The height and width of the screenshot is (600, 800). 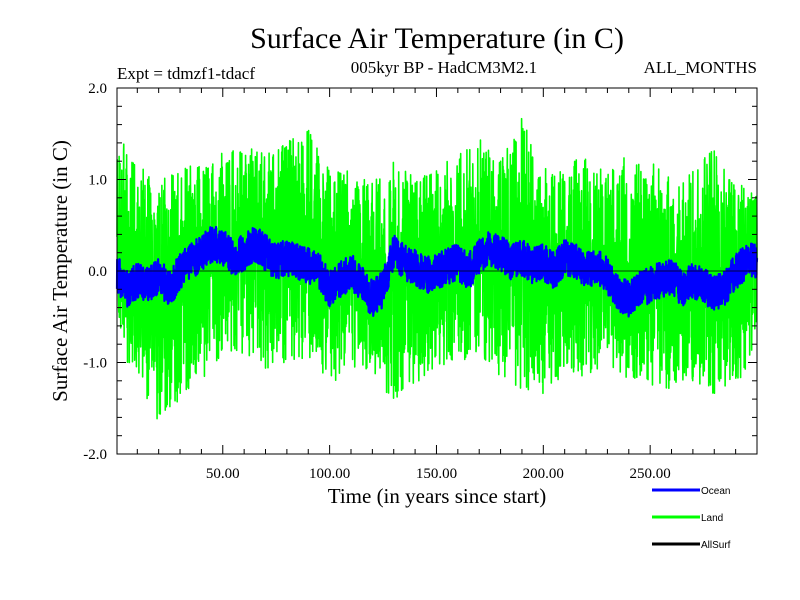 What do you see at coordinates (691, 518) in the screenshot?
I see `legend: Ocean Land AllSurf` at bounding box center [691, 518].